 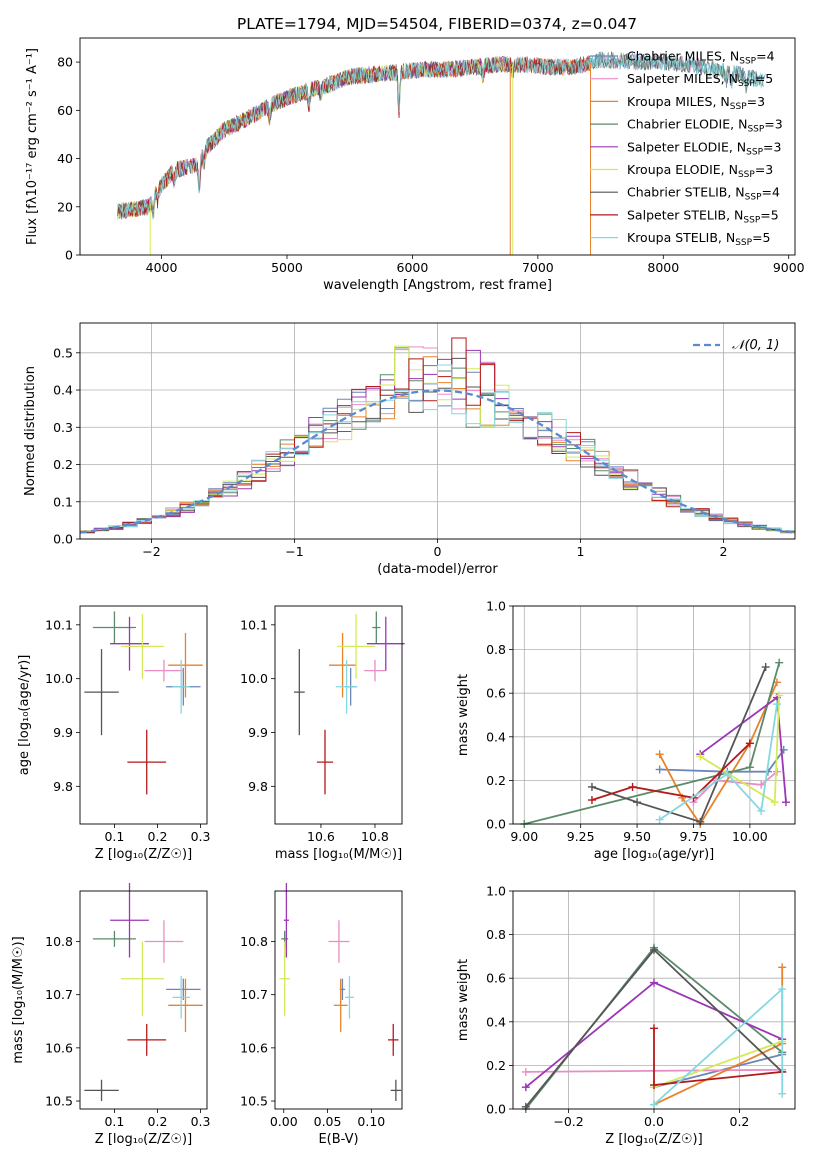 I want to click on y-tick-label: 0, so click(x=69, y=255).